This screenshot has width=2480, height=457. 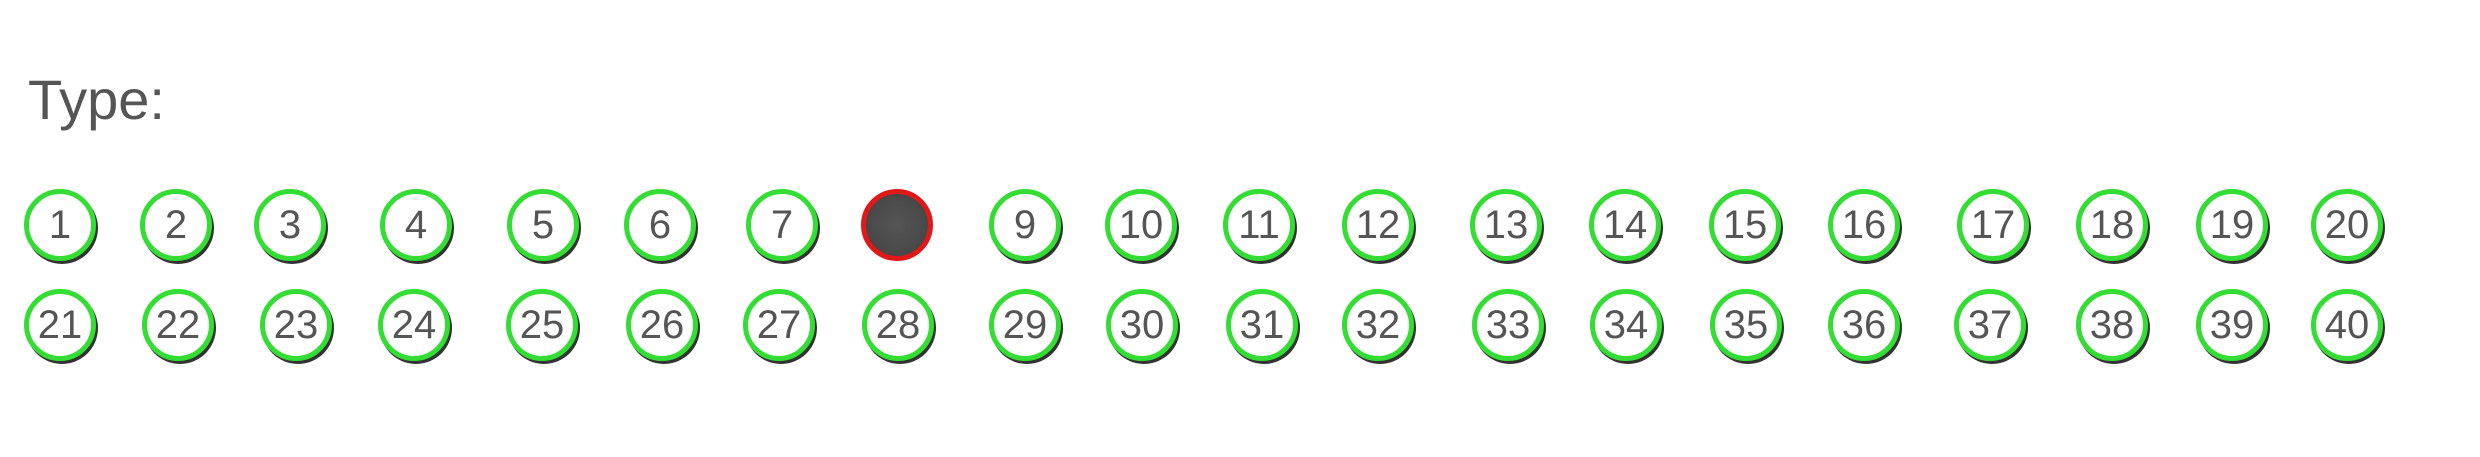 I want to click on bubble-label: 31, so click(x=1262, y=324).